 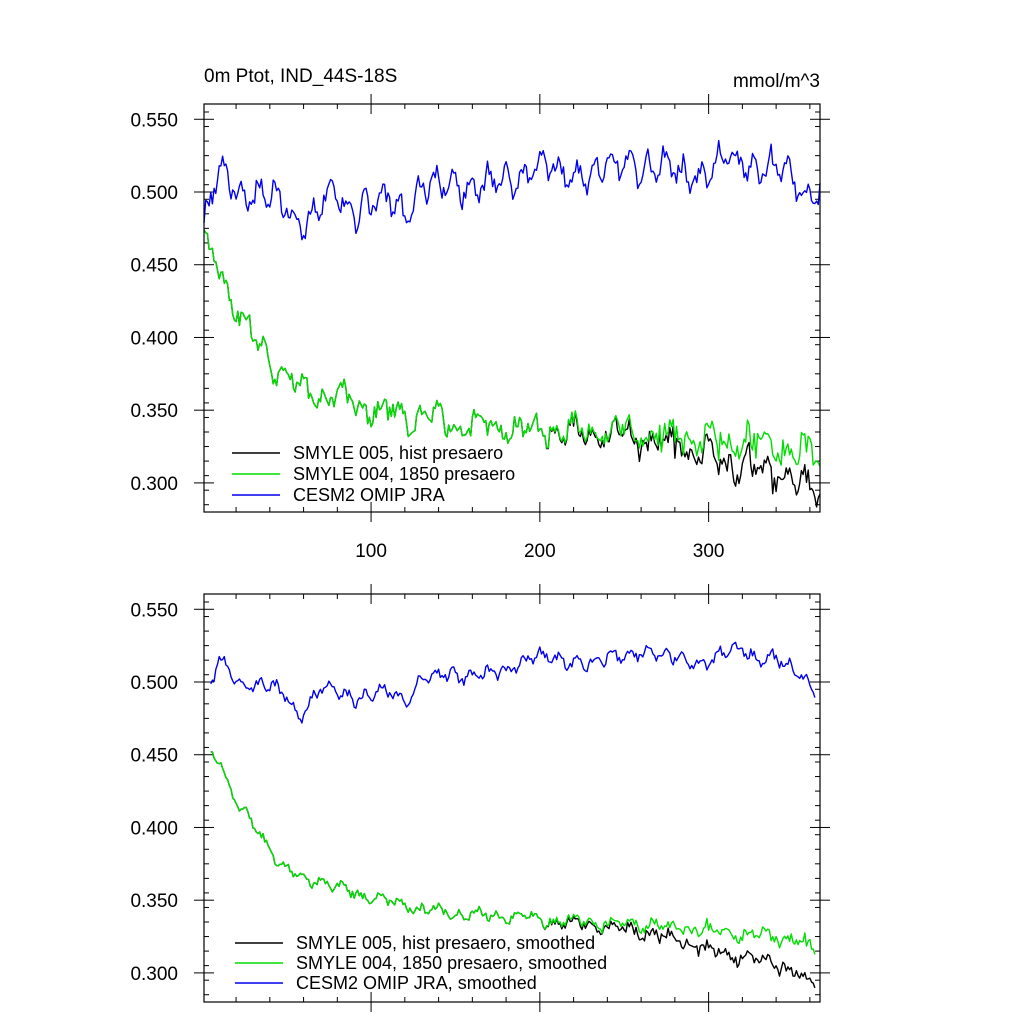 What do you see at coordinates (369, 495) in the screenshot?
I see `legend-label: CESM2 OMIP JRA` at bounding box center [369, 495].